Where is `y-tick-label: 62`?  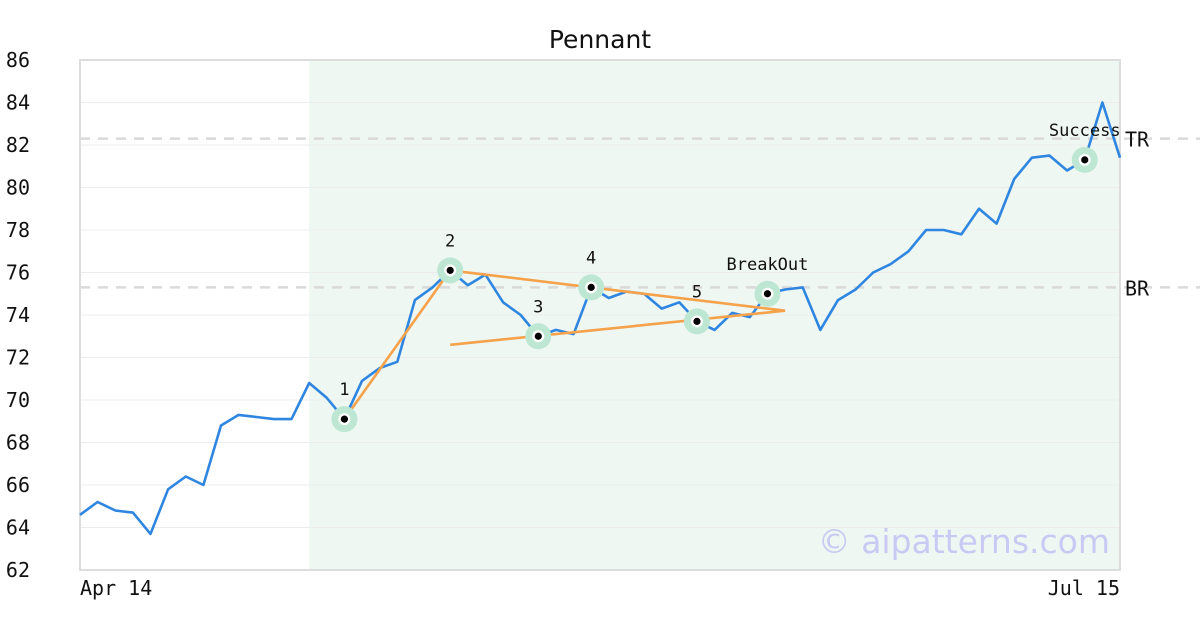
y-tick-label: 62 is located at coordinates (18, 570).